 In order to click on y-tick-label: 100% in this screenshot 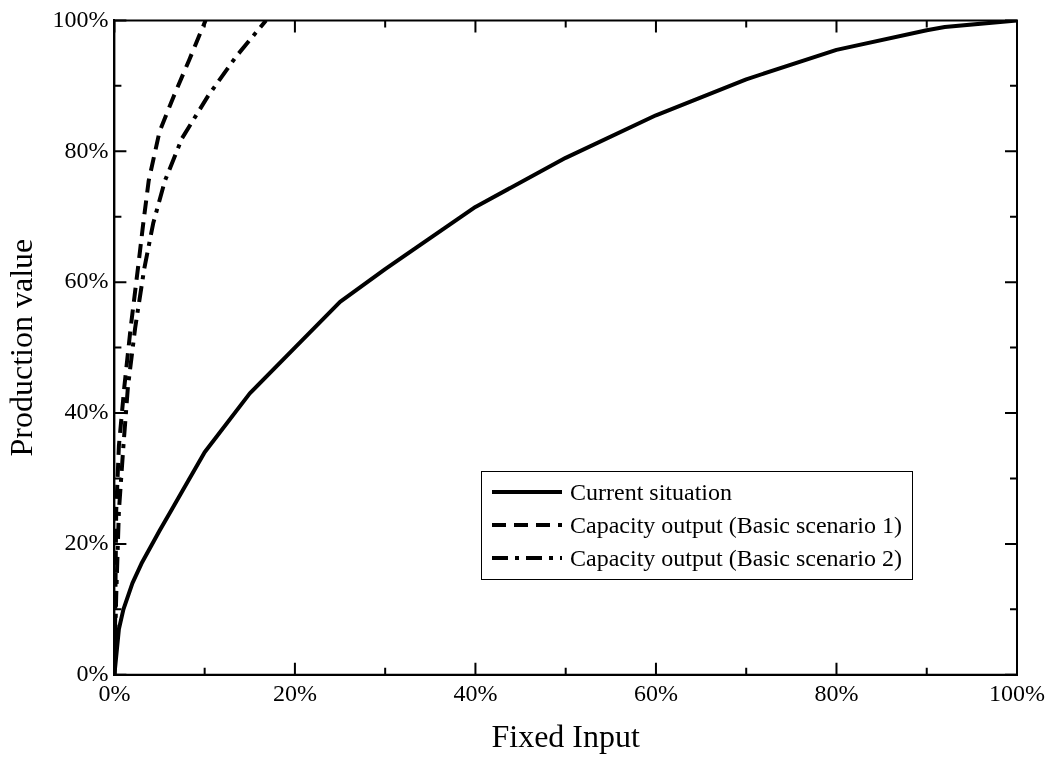, I will do `click(80, 18)`.